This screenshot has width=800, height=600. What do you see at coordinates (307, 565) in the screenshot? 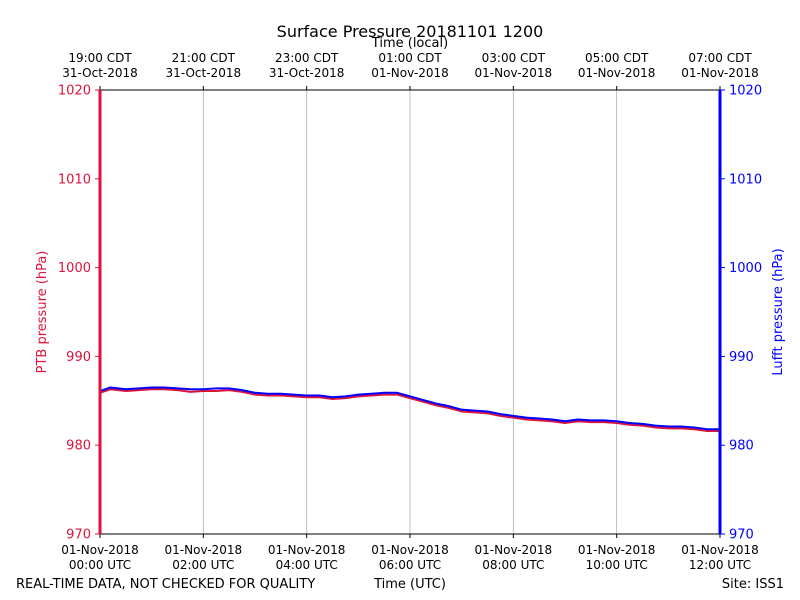
I see `x-tick-time-label: 04:00 UTC` at bounding box center [307, 565].